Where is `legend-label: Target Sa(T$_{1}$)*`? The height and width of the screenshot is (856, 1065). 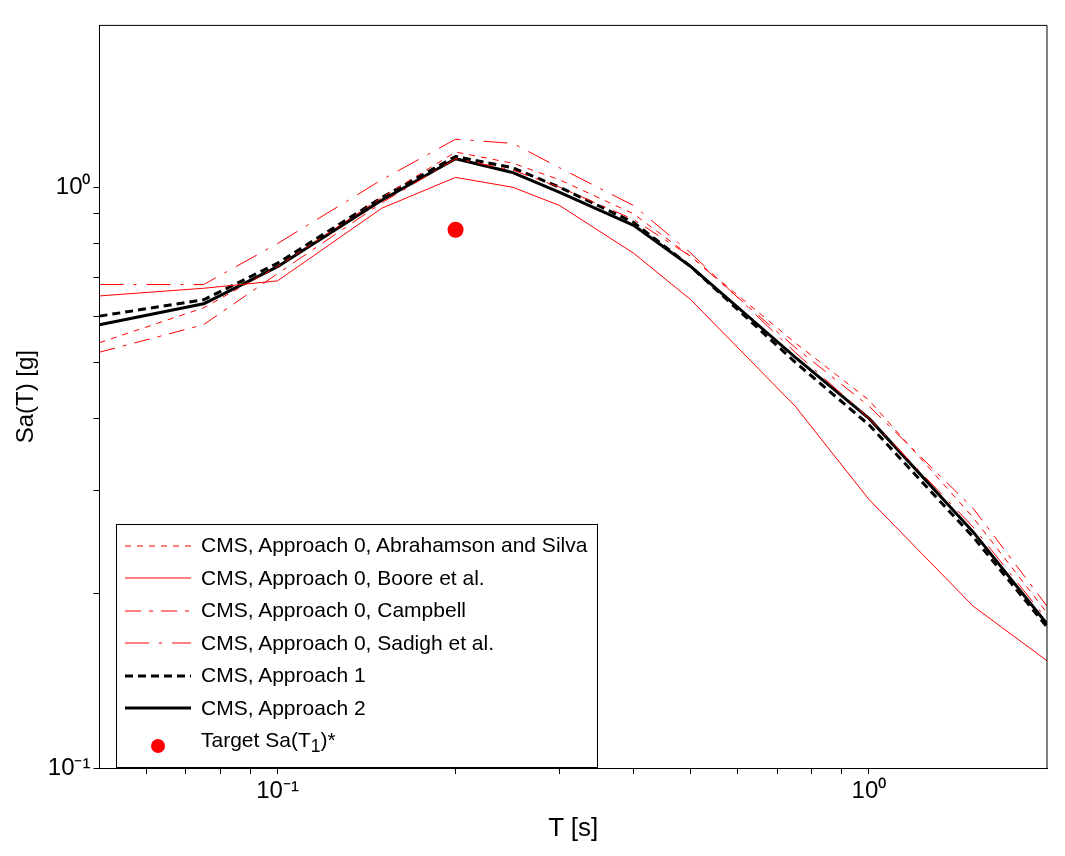 legend-label: Target Sa(T$_{1}$)* is located at coordinates (268, 743).